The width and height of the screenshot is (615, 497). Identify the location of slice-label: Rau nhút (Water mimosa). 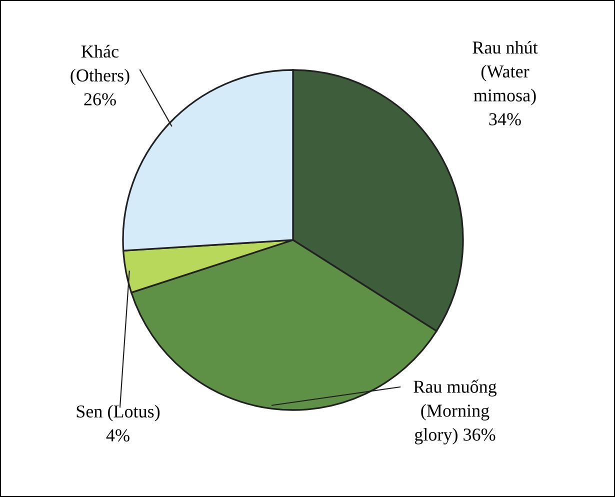
(505, 73).